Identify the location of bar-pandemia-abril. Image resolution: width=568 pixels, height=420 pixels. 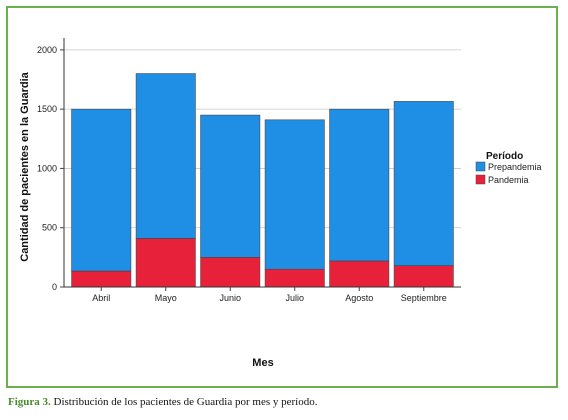
(101, 279).